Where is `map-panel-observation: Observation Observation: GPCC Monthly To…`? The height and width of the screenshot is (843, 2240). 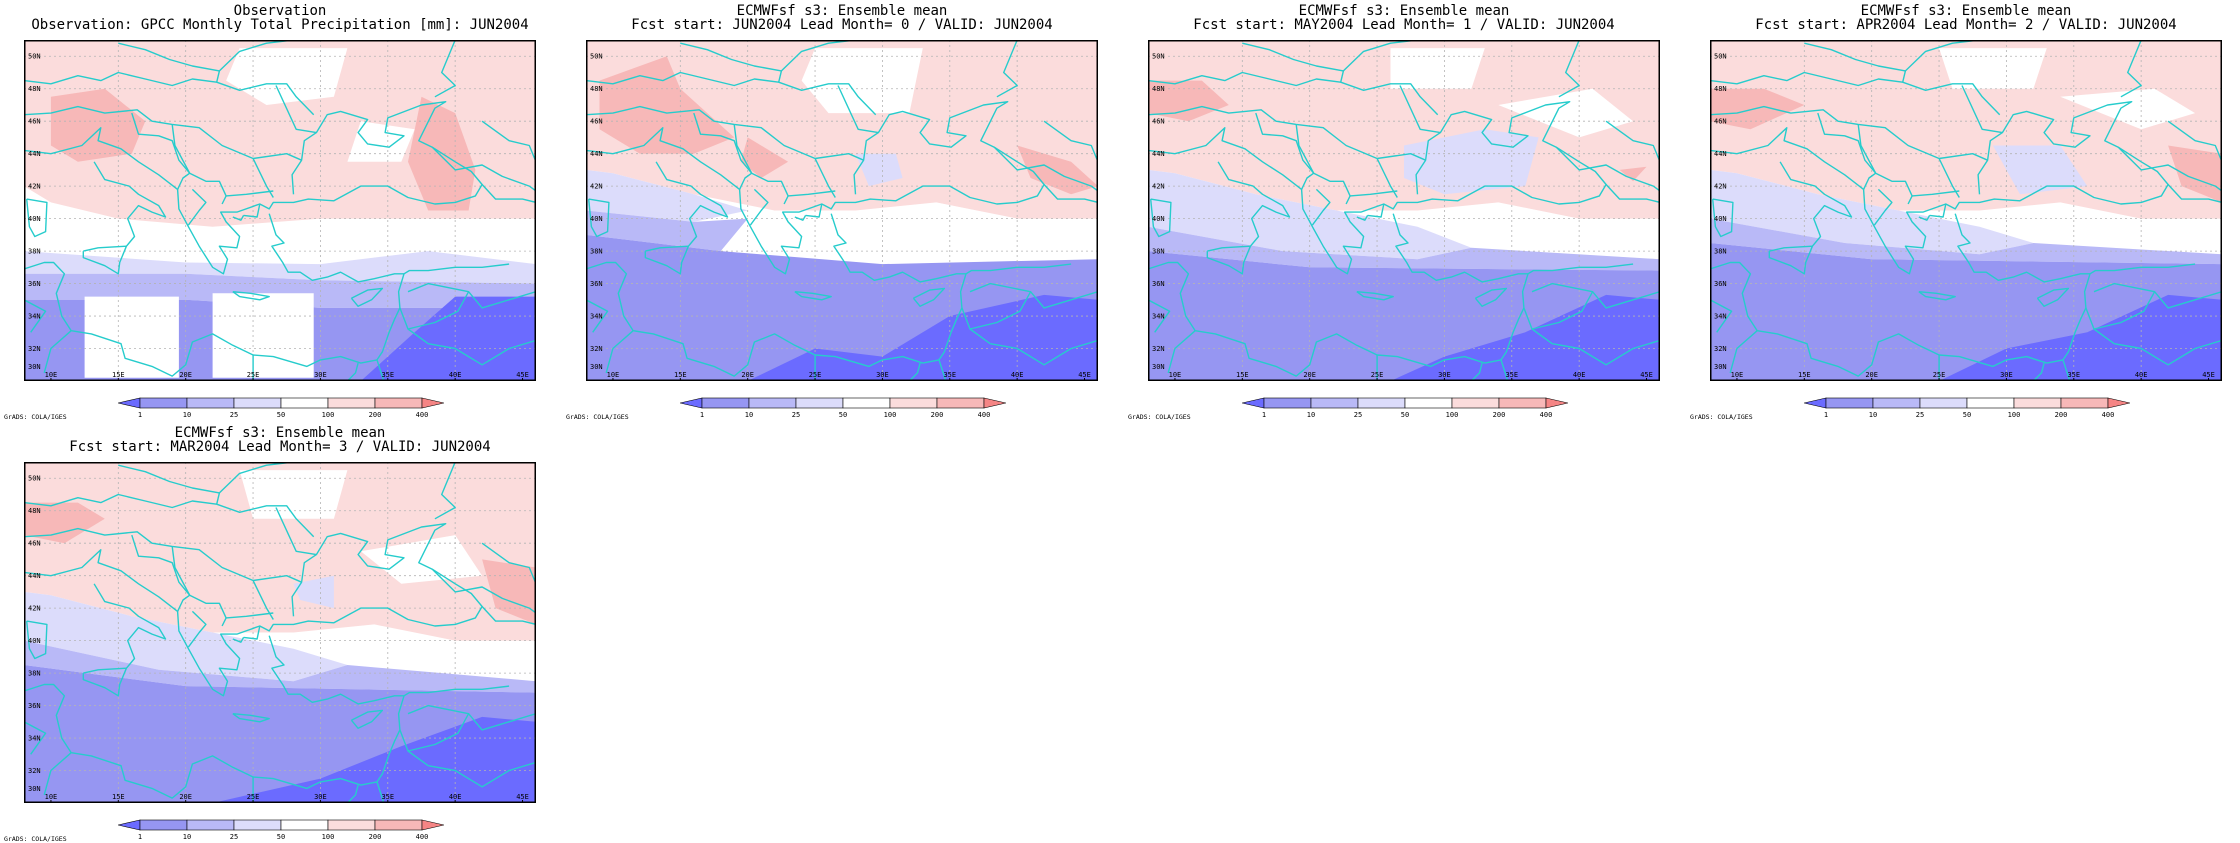 map-panel-observation: Observation Observation: GPCC Monthly To… is located at coordinates (280, 210).